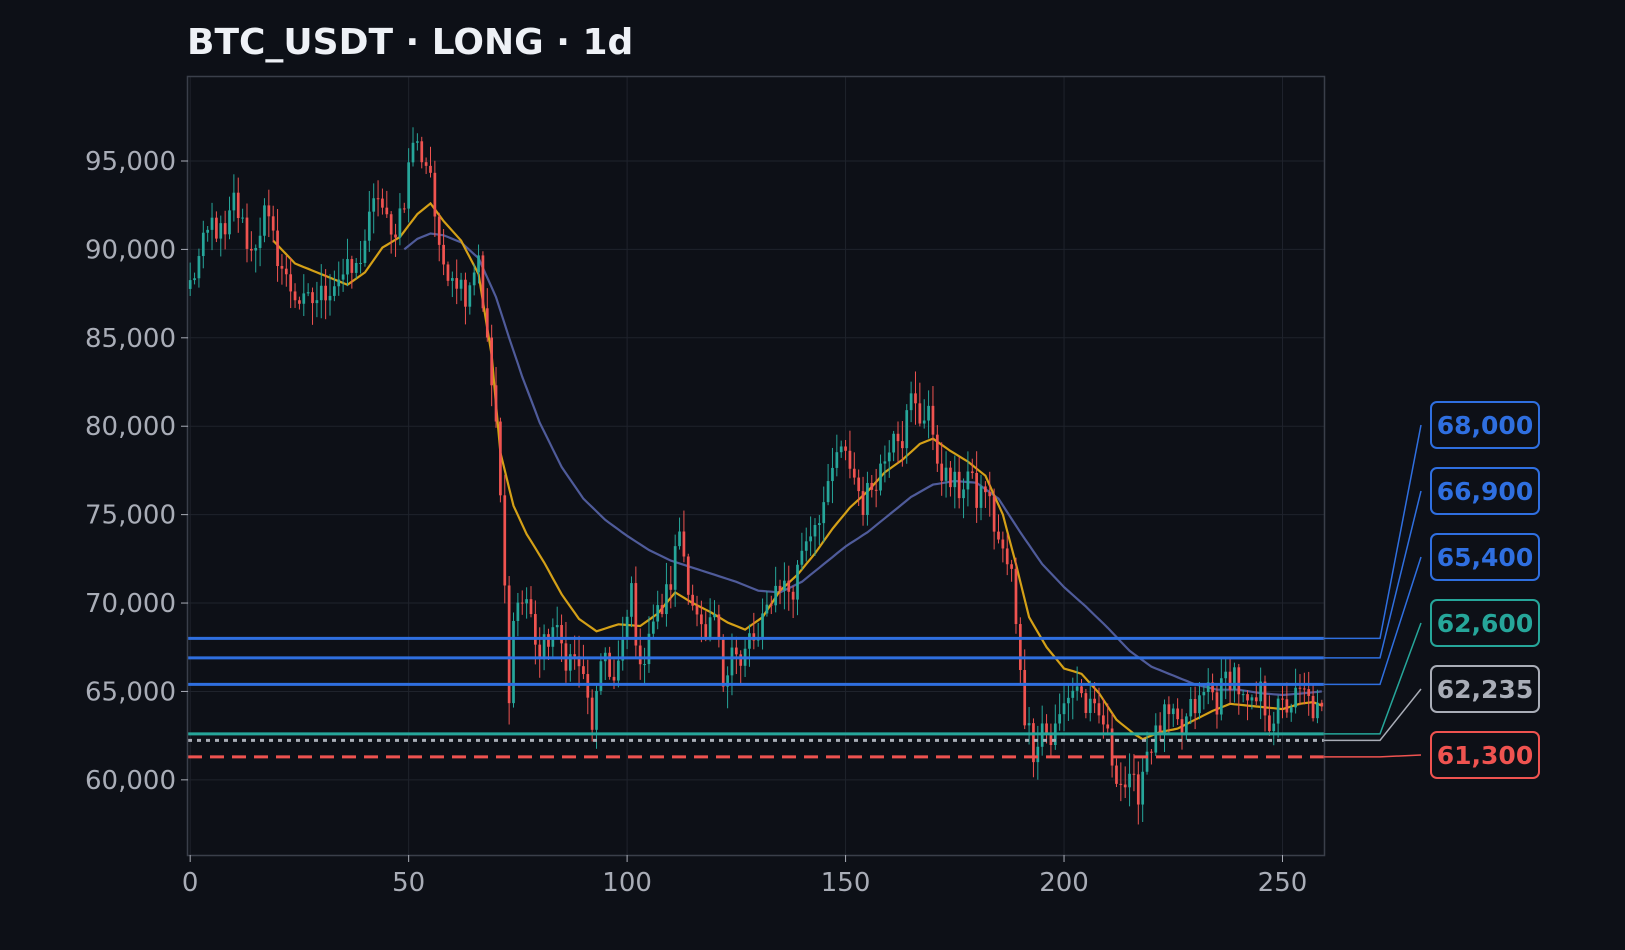 The width and height of the screenshot is (1625, 950). Describe the element at coordinates (756, 697) in the screenshot. I see `price-levels` at that location.